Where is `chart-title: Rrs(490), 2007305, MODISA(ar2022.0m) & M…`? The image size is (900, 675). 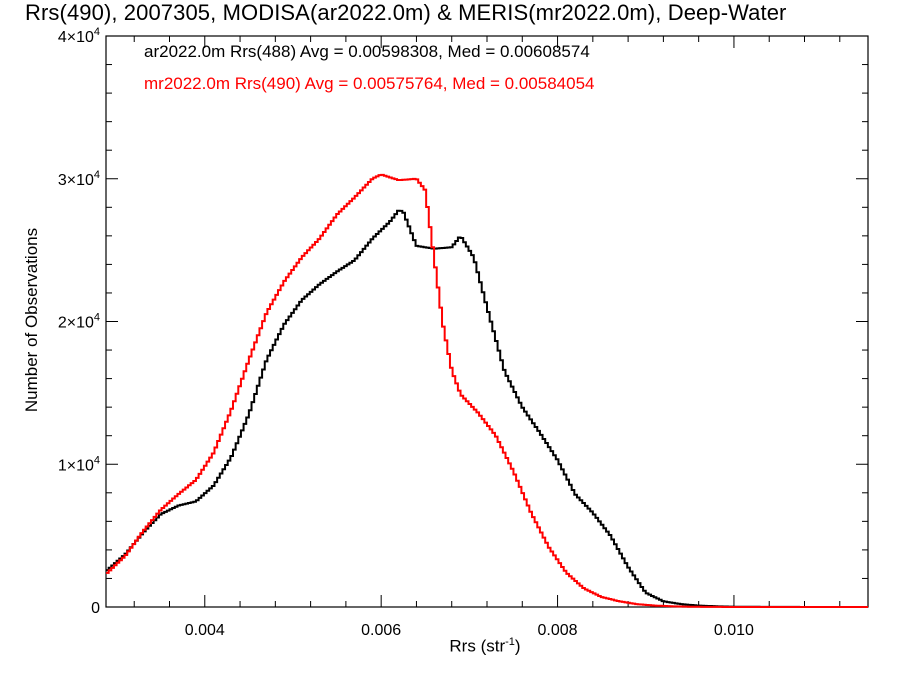 chart-title: Rrs(490), 2007305, MODISA(ar2022.0m) & M… is located at coordinates (406, 12).